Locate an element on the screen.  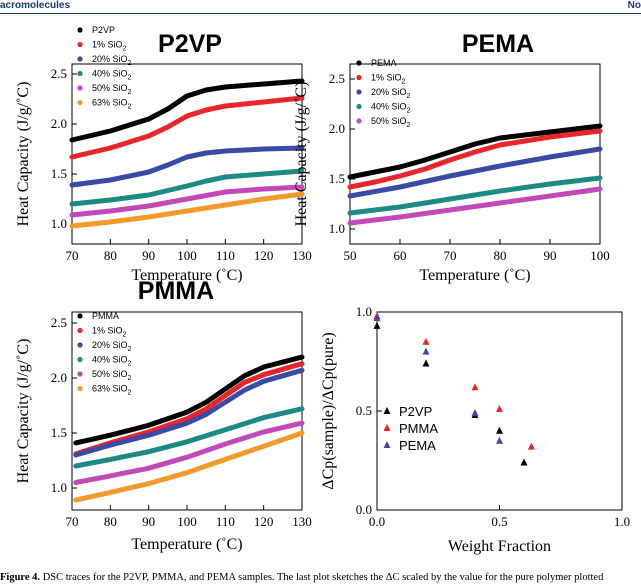
x-tick-label: 50 is located at coordinates (350, 255).